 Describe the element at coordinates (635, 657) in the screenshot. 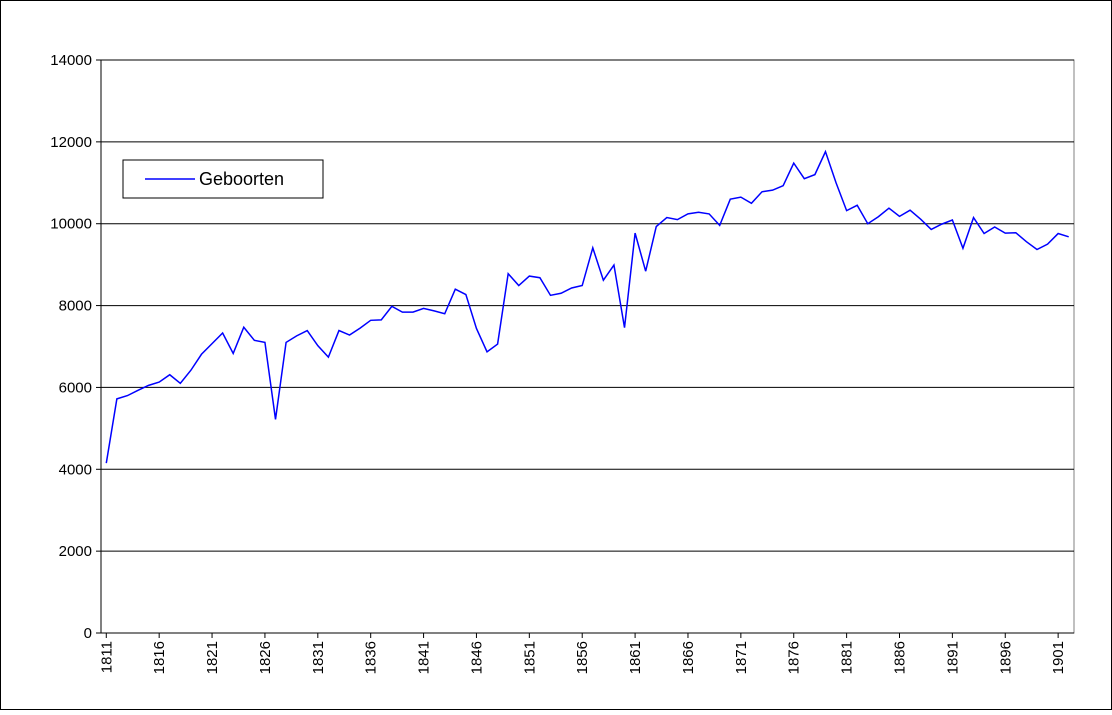

I see `x-tick-label: 1861` at that location.